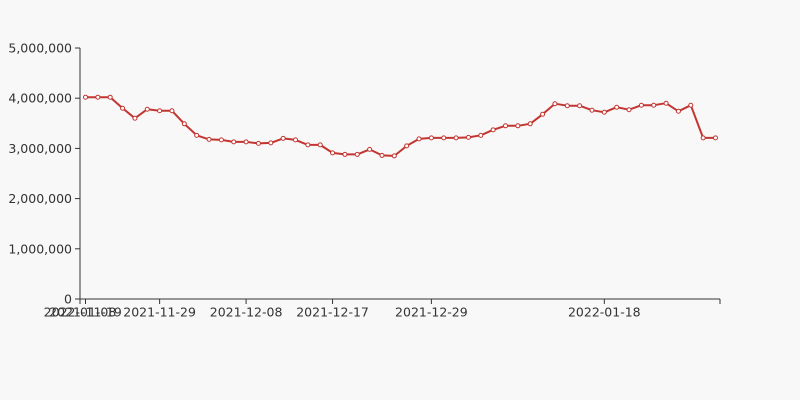 Image resolution: width=800 pixels, height=400 pixels. I want to click on x-tick-label: 2021-11-29, so click(159, 312).